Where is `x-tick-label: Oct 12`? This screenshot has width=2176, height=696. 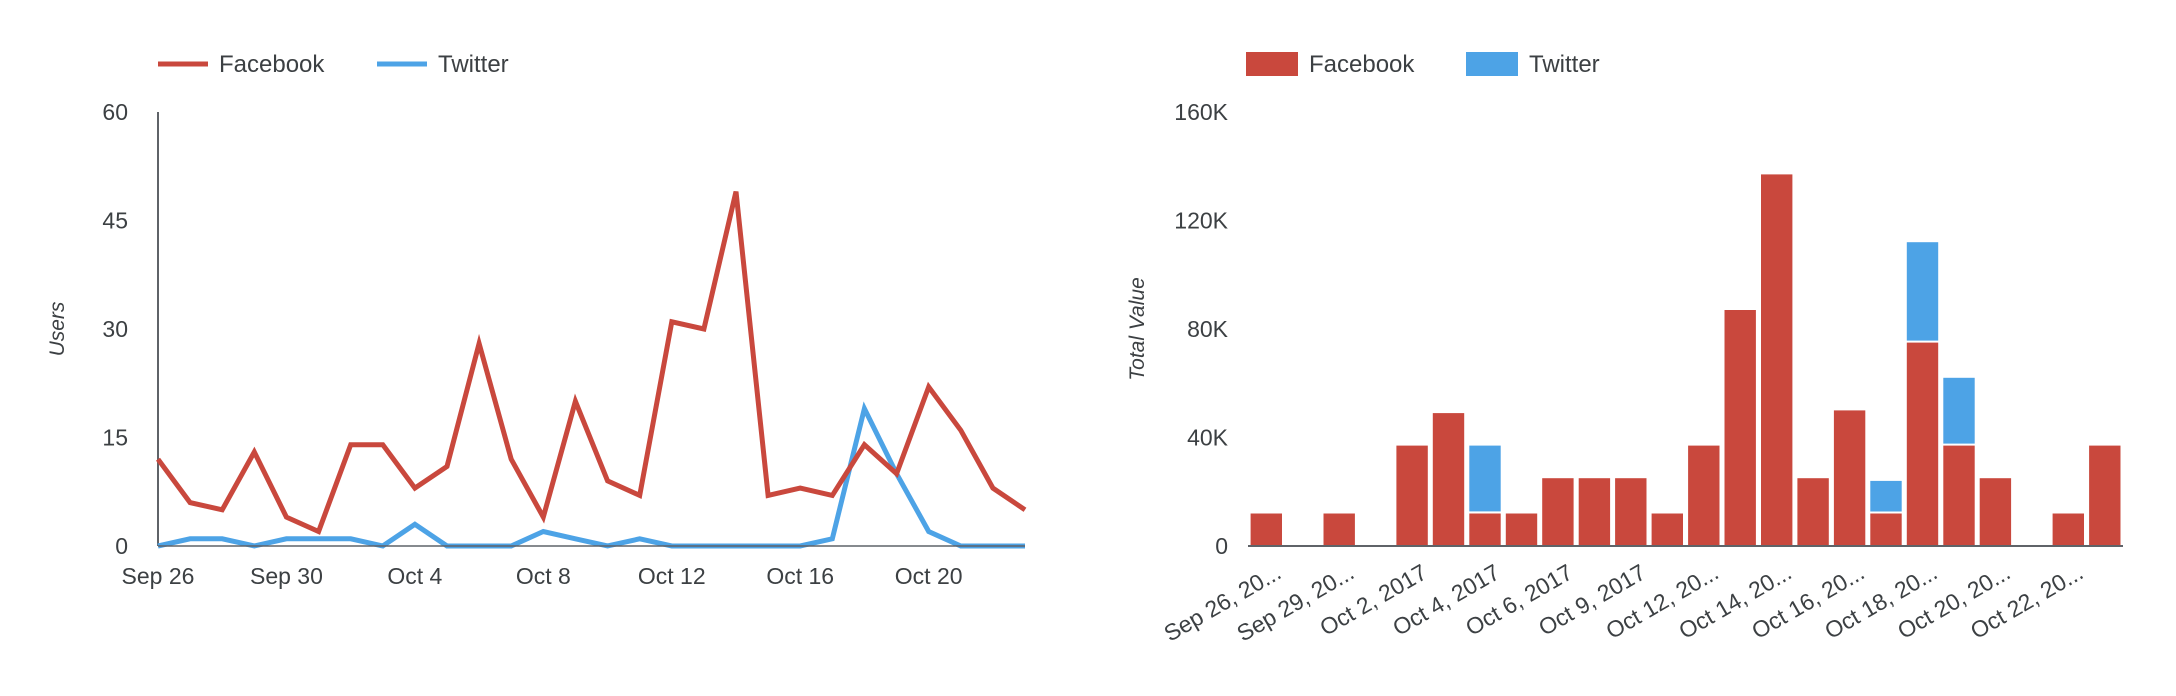
x-tick-label: Oct 12 is located at coordinates (672, 576).